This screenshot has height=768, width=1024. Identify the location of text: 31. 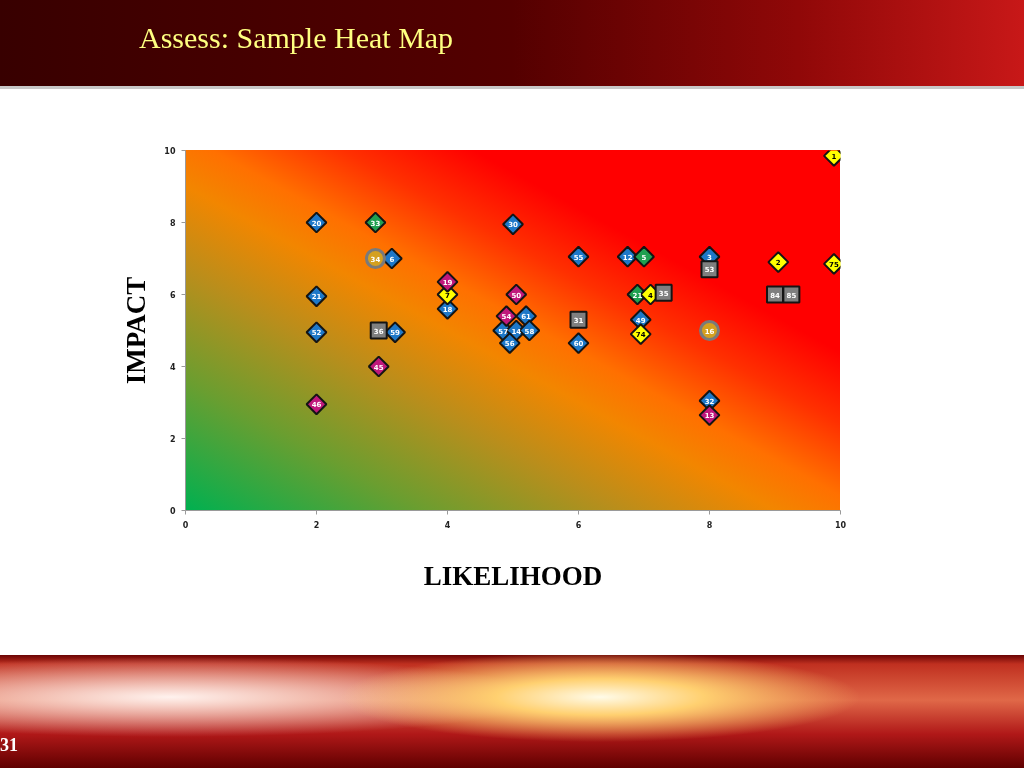
(9, 745).